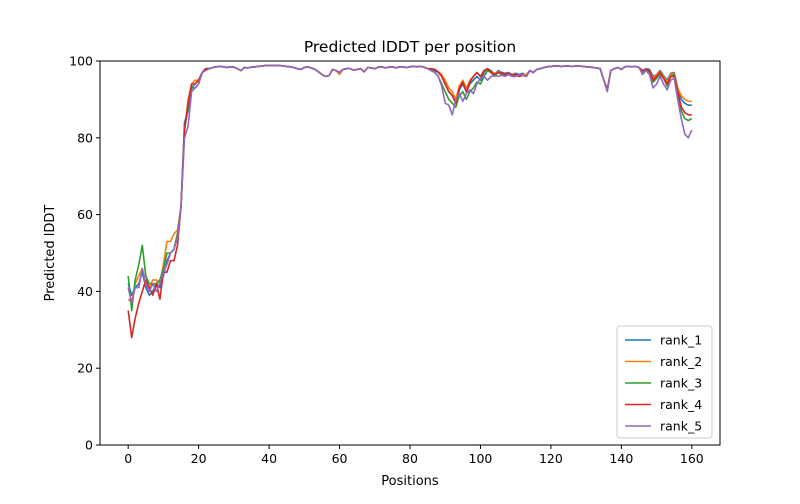  What do you see at coordinates (85, 291) in the screenshot?
I see `y-tick-label: 40` at bounding box center [85, 291].